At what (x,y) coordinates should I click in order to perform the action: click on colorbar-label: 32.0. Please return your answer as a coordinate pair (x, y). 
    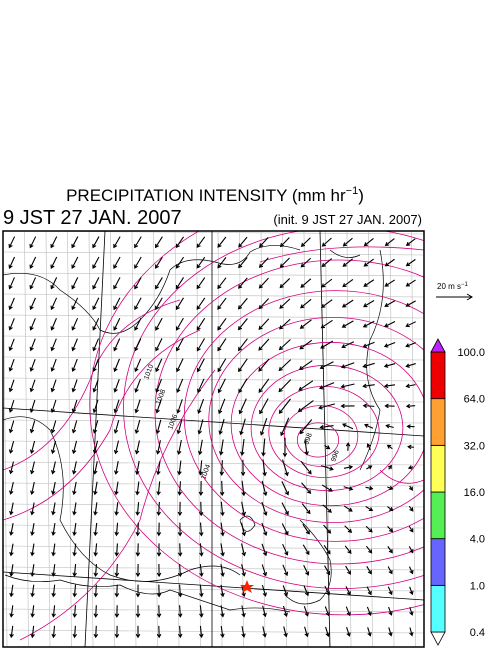
    Looking at the image, I should click on (474, 446).